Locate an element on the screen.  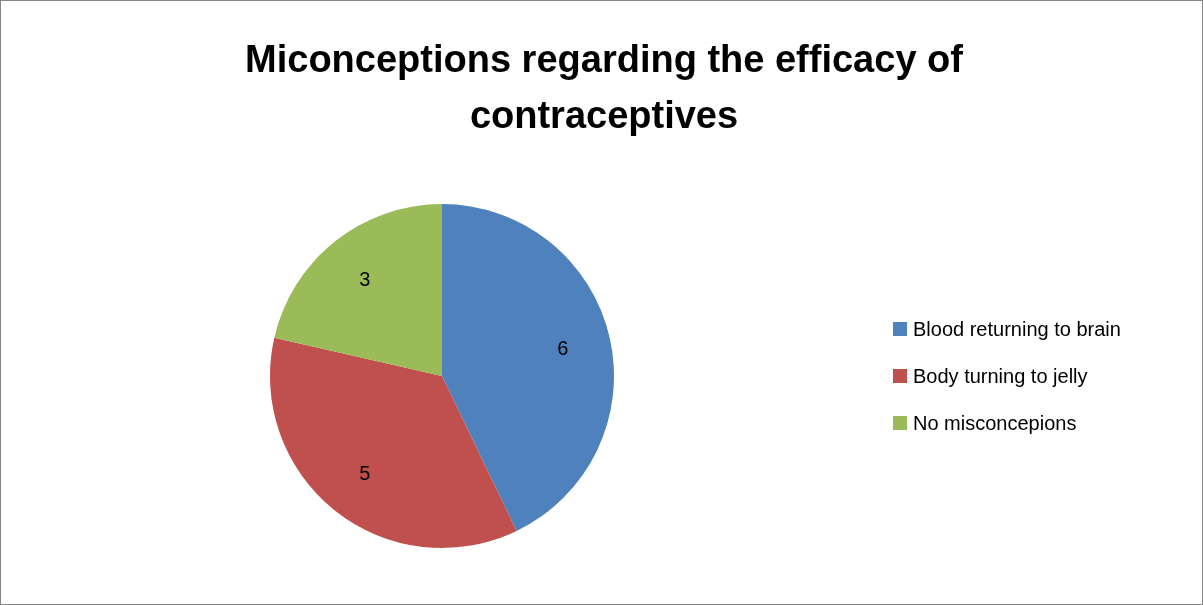
data-label: 5 is located at coordinates (365, 472).